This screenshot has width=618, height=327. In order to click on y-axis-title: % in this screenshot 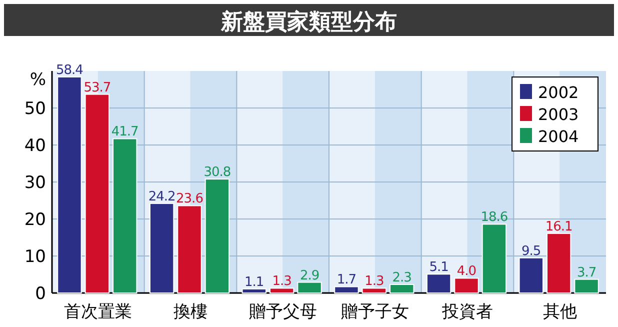, I will do `click(38, 80)`.